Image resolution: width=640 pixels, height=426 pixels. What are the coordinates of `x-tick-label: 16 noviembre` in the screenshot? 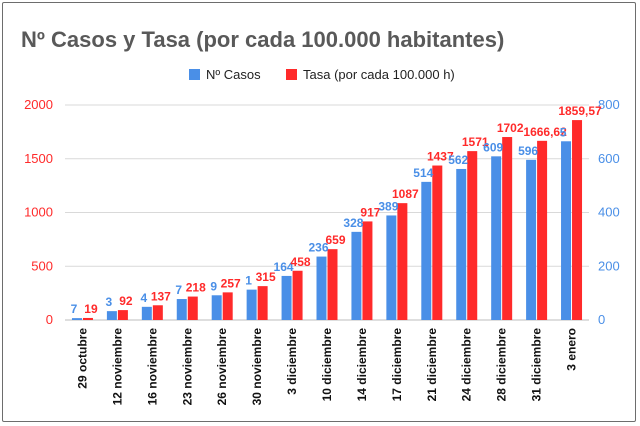 It's located at (152, 367).